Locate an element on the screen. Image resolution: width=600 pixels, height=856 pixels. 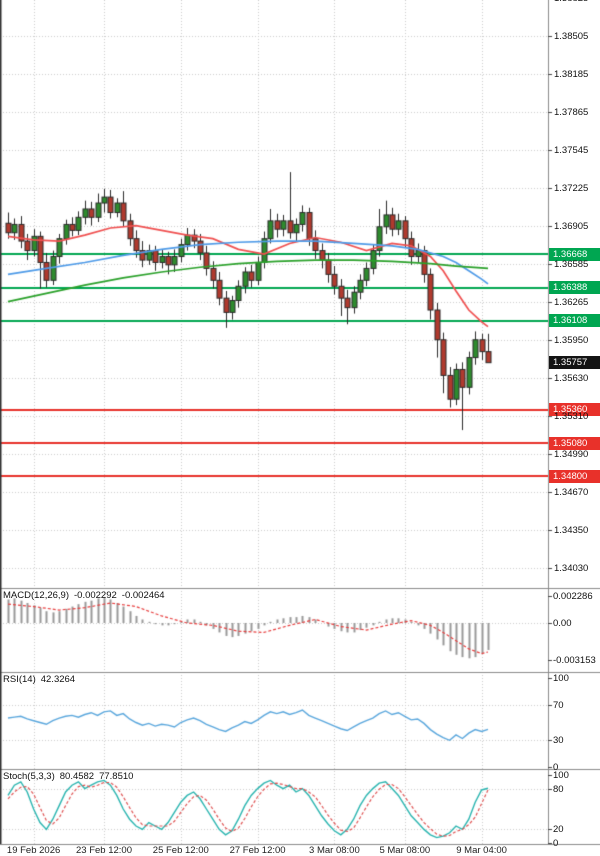
rsi-axis-label: 30 is located at coordinates (558, 741).